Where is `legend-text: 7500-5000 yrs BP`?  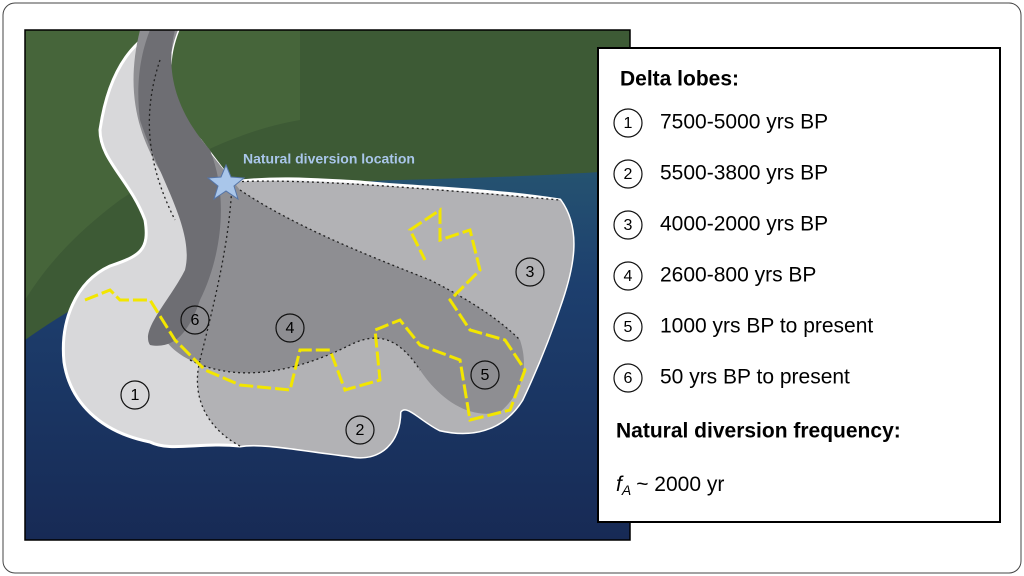
legend-text: 7500-5000 yrs BP is located at coordinates (744, 122).